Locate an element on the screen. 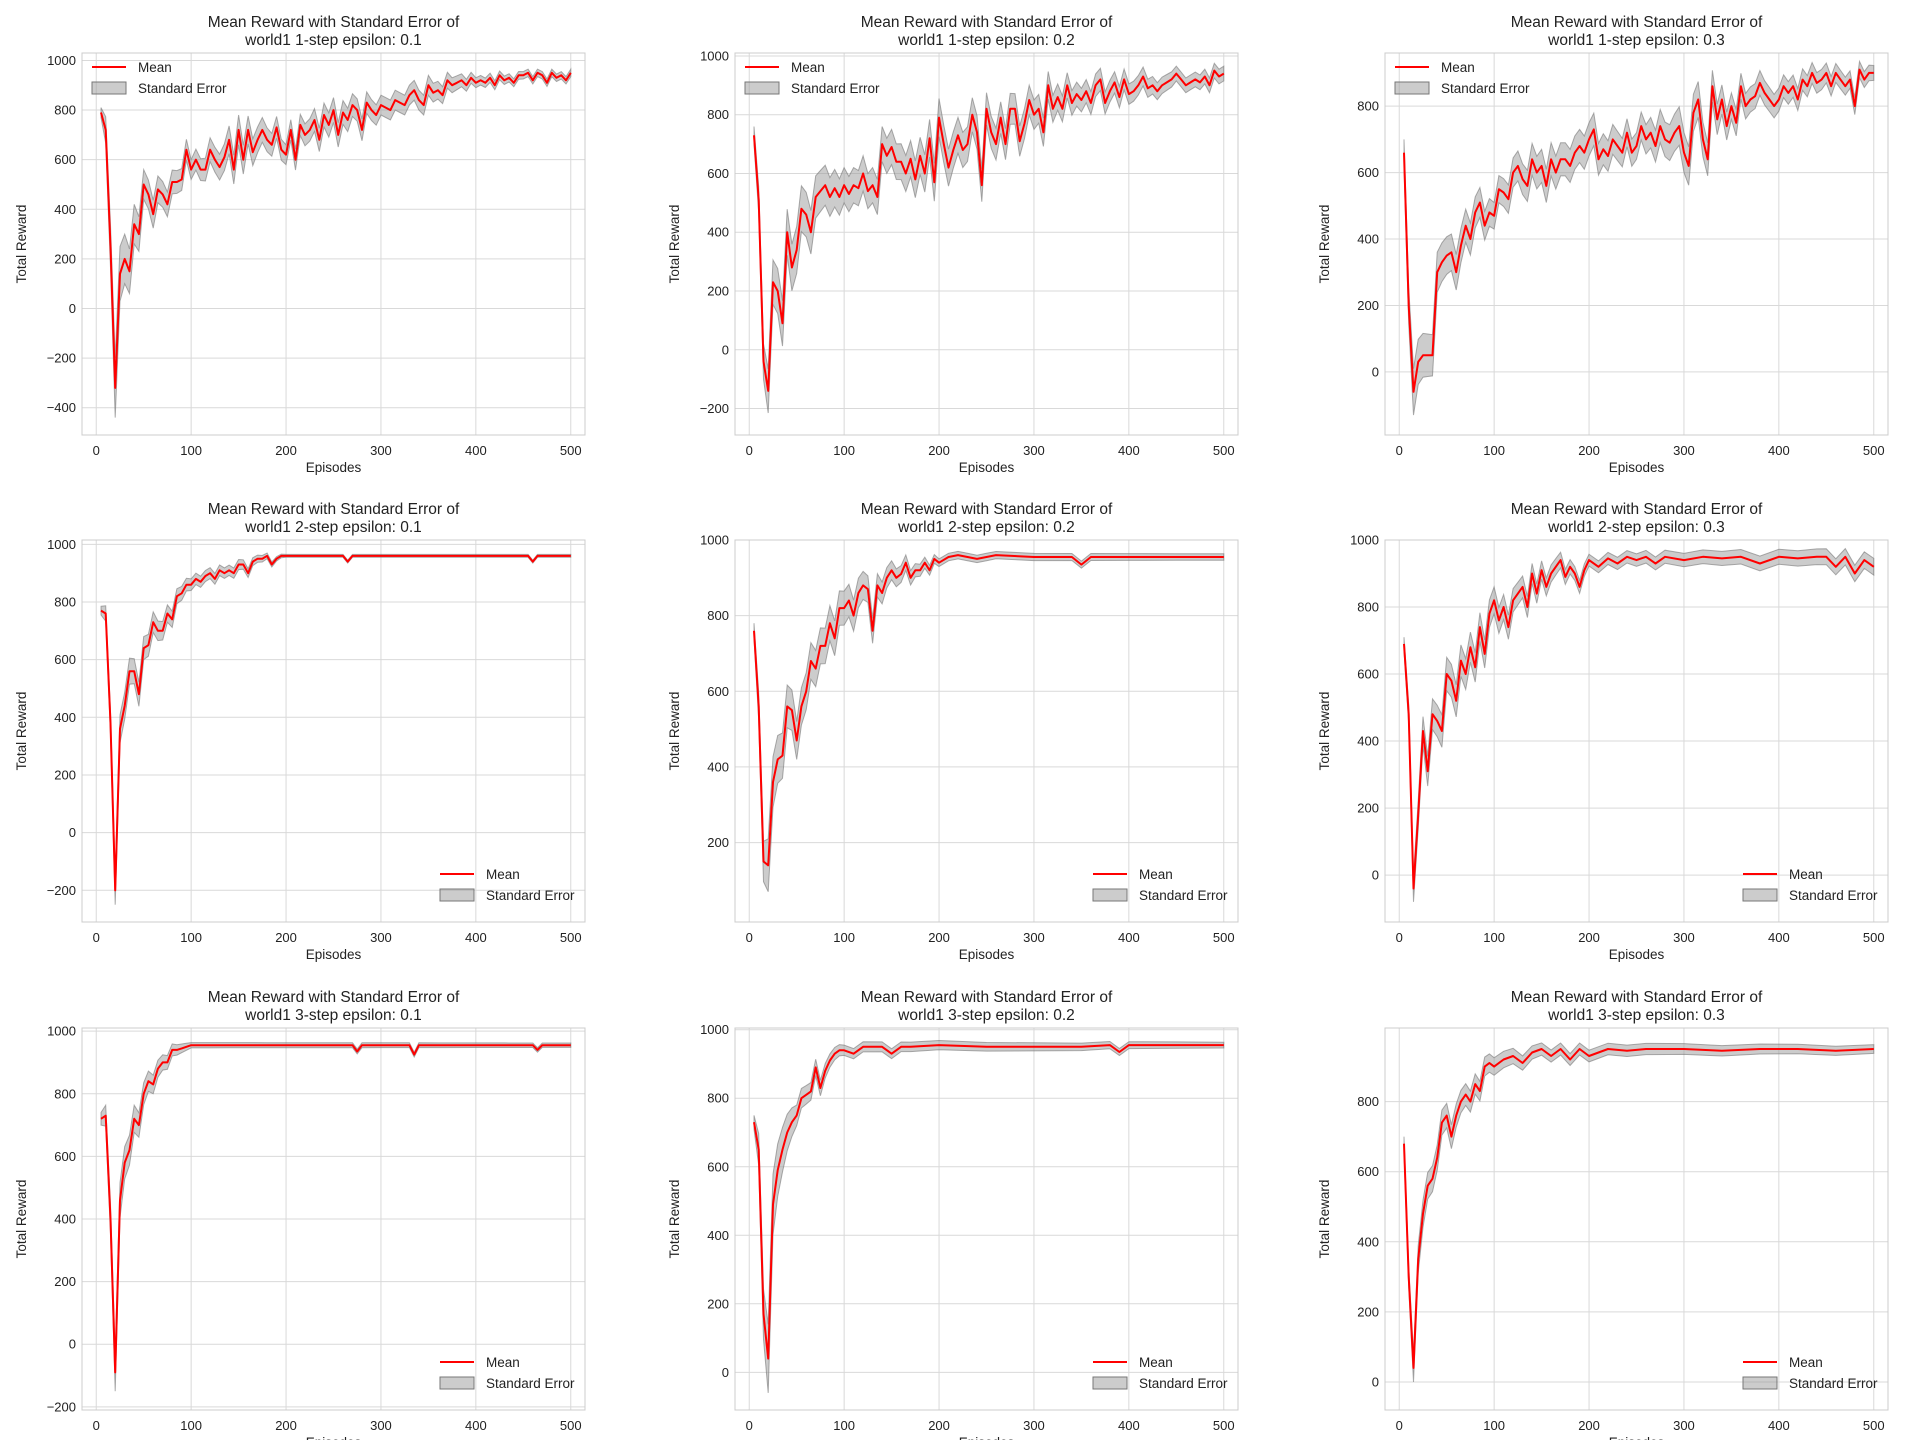 This screenshot has height=1440, width=1920. chart-title-line-2: world1 3-step epsilon: 0.1 is located at coordinates (333, 1015).